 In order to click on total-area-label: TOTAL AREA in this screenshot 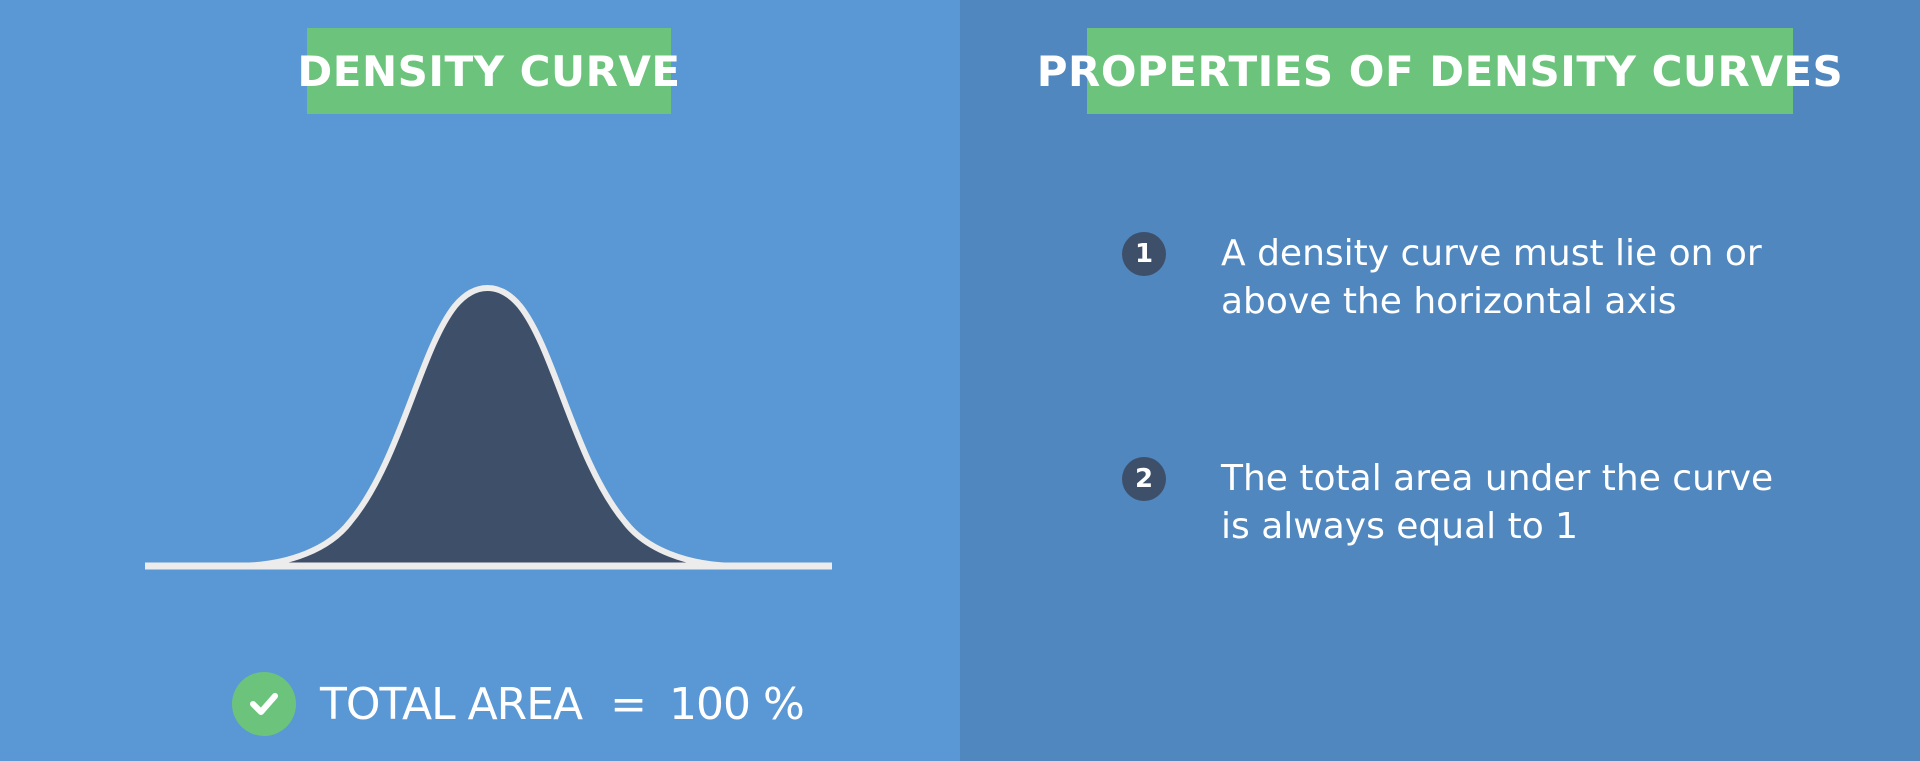, I will do `click(451, 704)`.